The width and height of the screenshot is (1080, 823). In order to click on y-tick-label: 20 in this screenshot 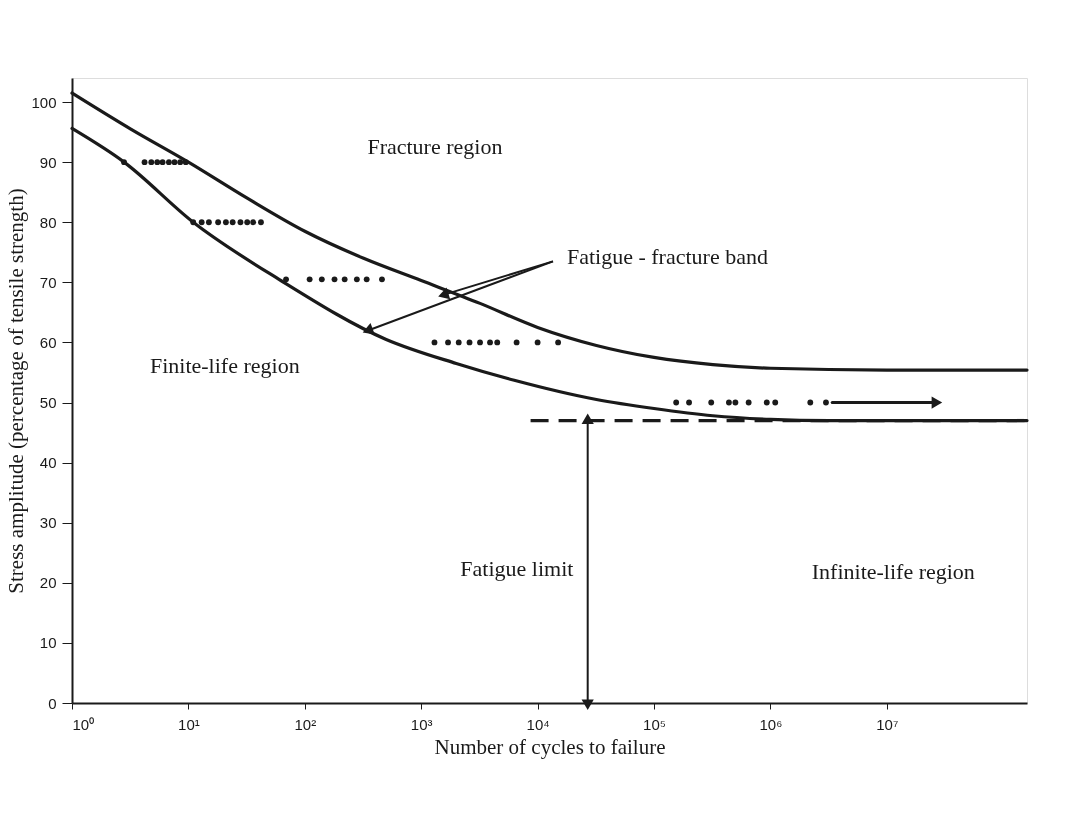, I will do `click(48, 583)`.